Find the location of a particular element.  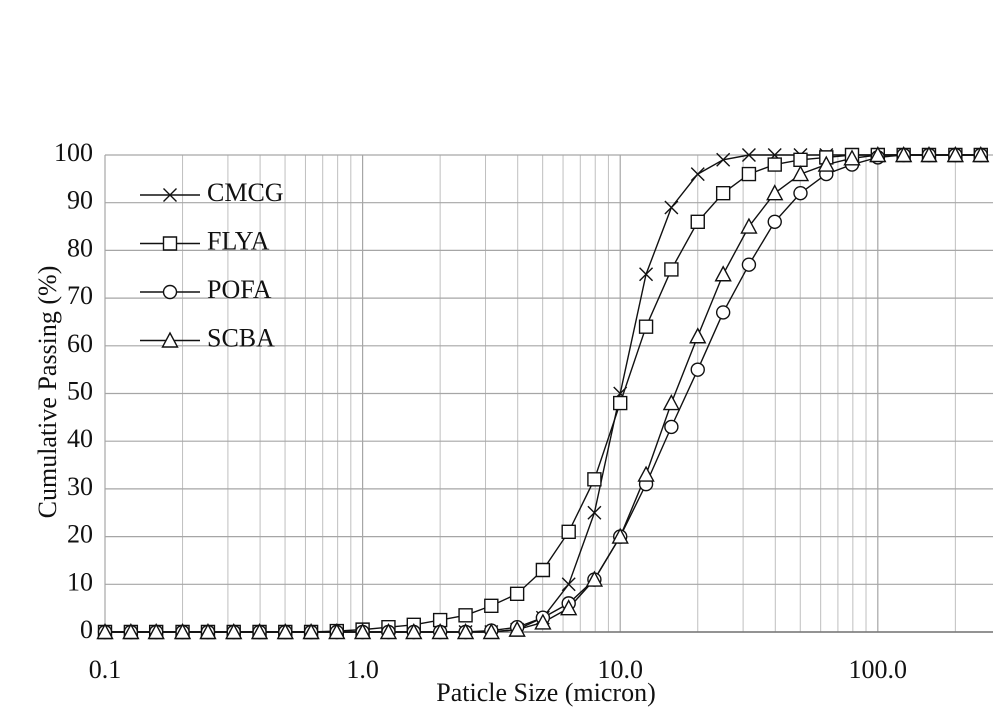

y-tick-label: 20 is located at coordinates (80, 534).